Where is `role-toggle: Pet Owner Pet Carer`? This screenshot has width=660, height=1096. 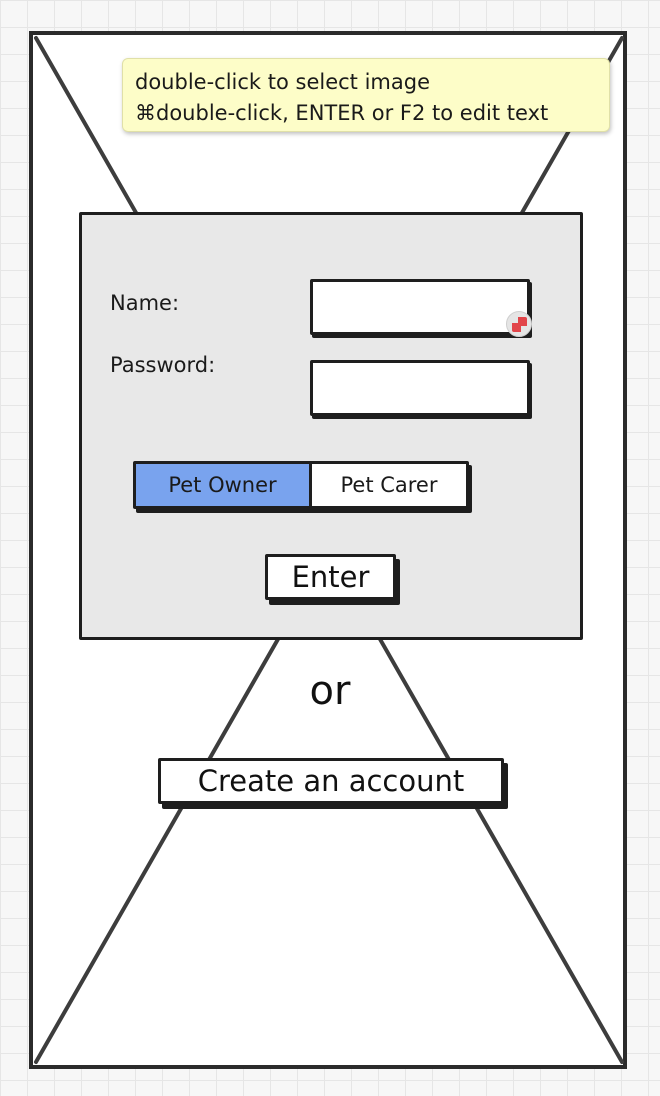
role-toggle: Pet Owner Pet Carer is located at coordinates (301, 485).